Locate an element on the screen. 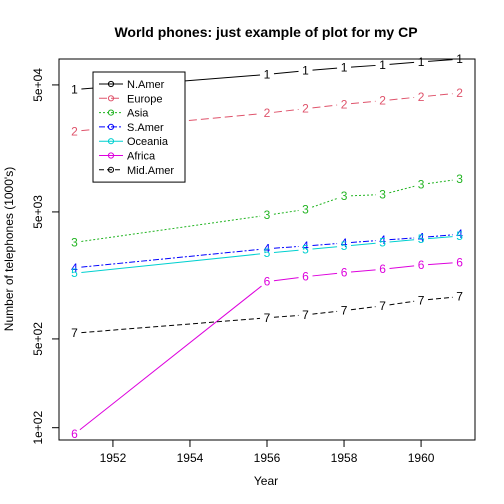 The image size is (504, 504). series-oceania: 5 5 5 5 5 5 5 is located at coordinates (267, 254).